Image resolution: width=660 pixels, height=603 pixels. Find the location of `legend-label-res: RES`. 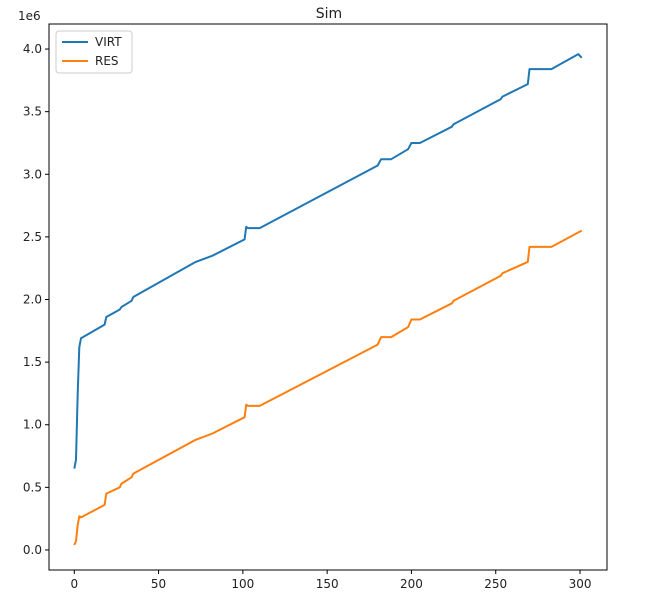

legend-label-res: RES is located at coordinates (107, 61).